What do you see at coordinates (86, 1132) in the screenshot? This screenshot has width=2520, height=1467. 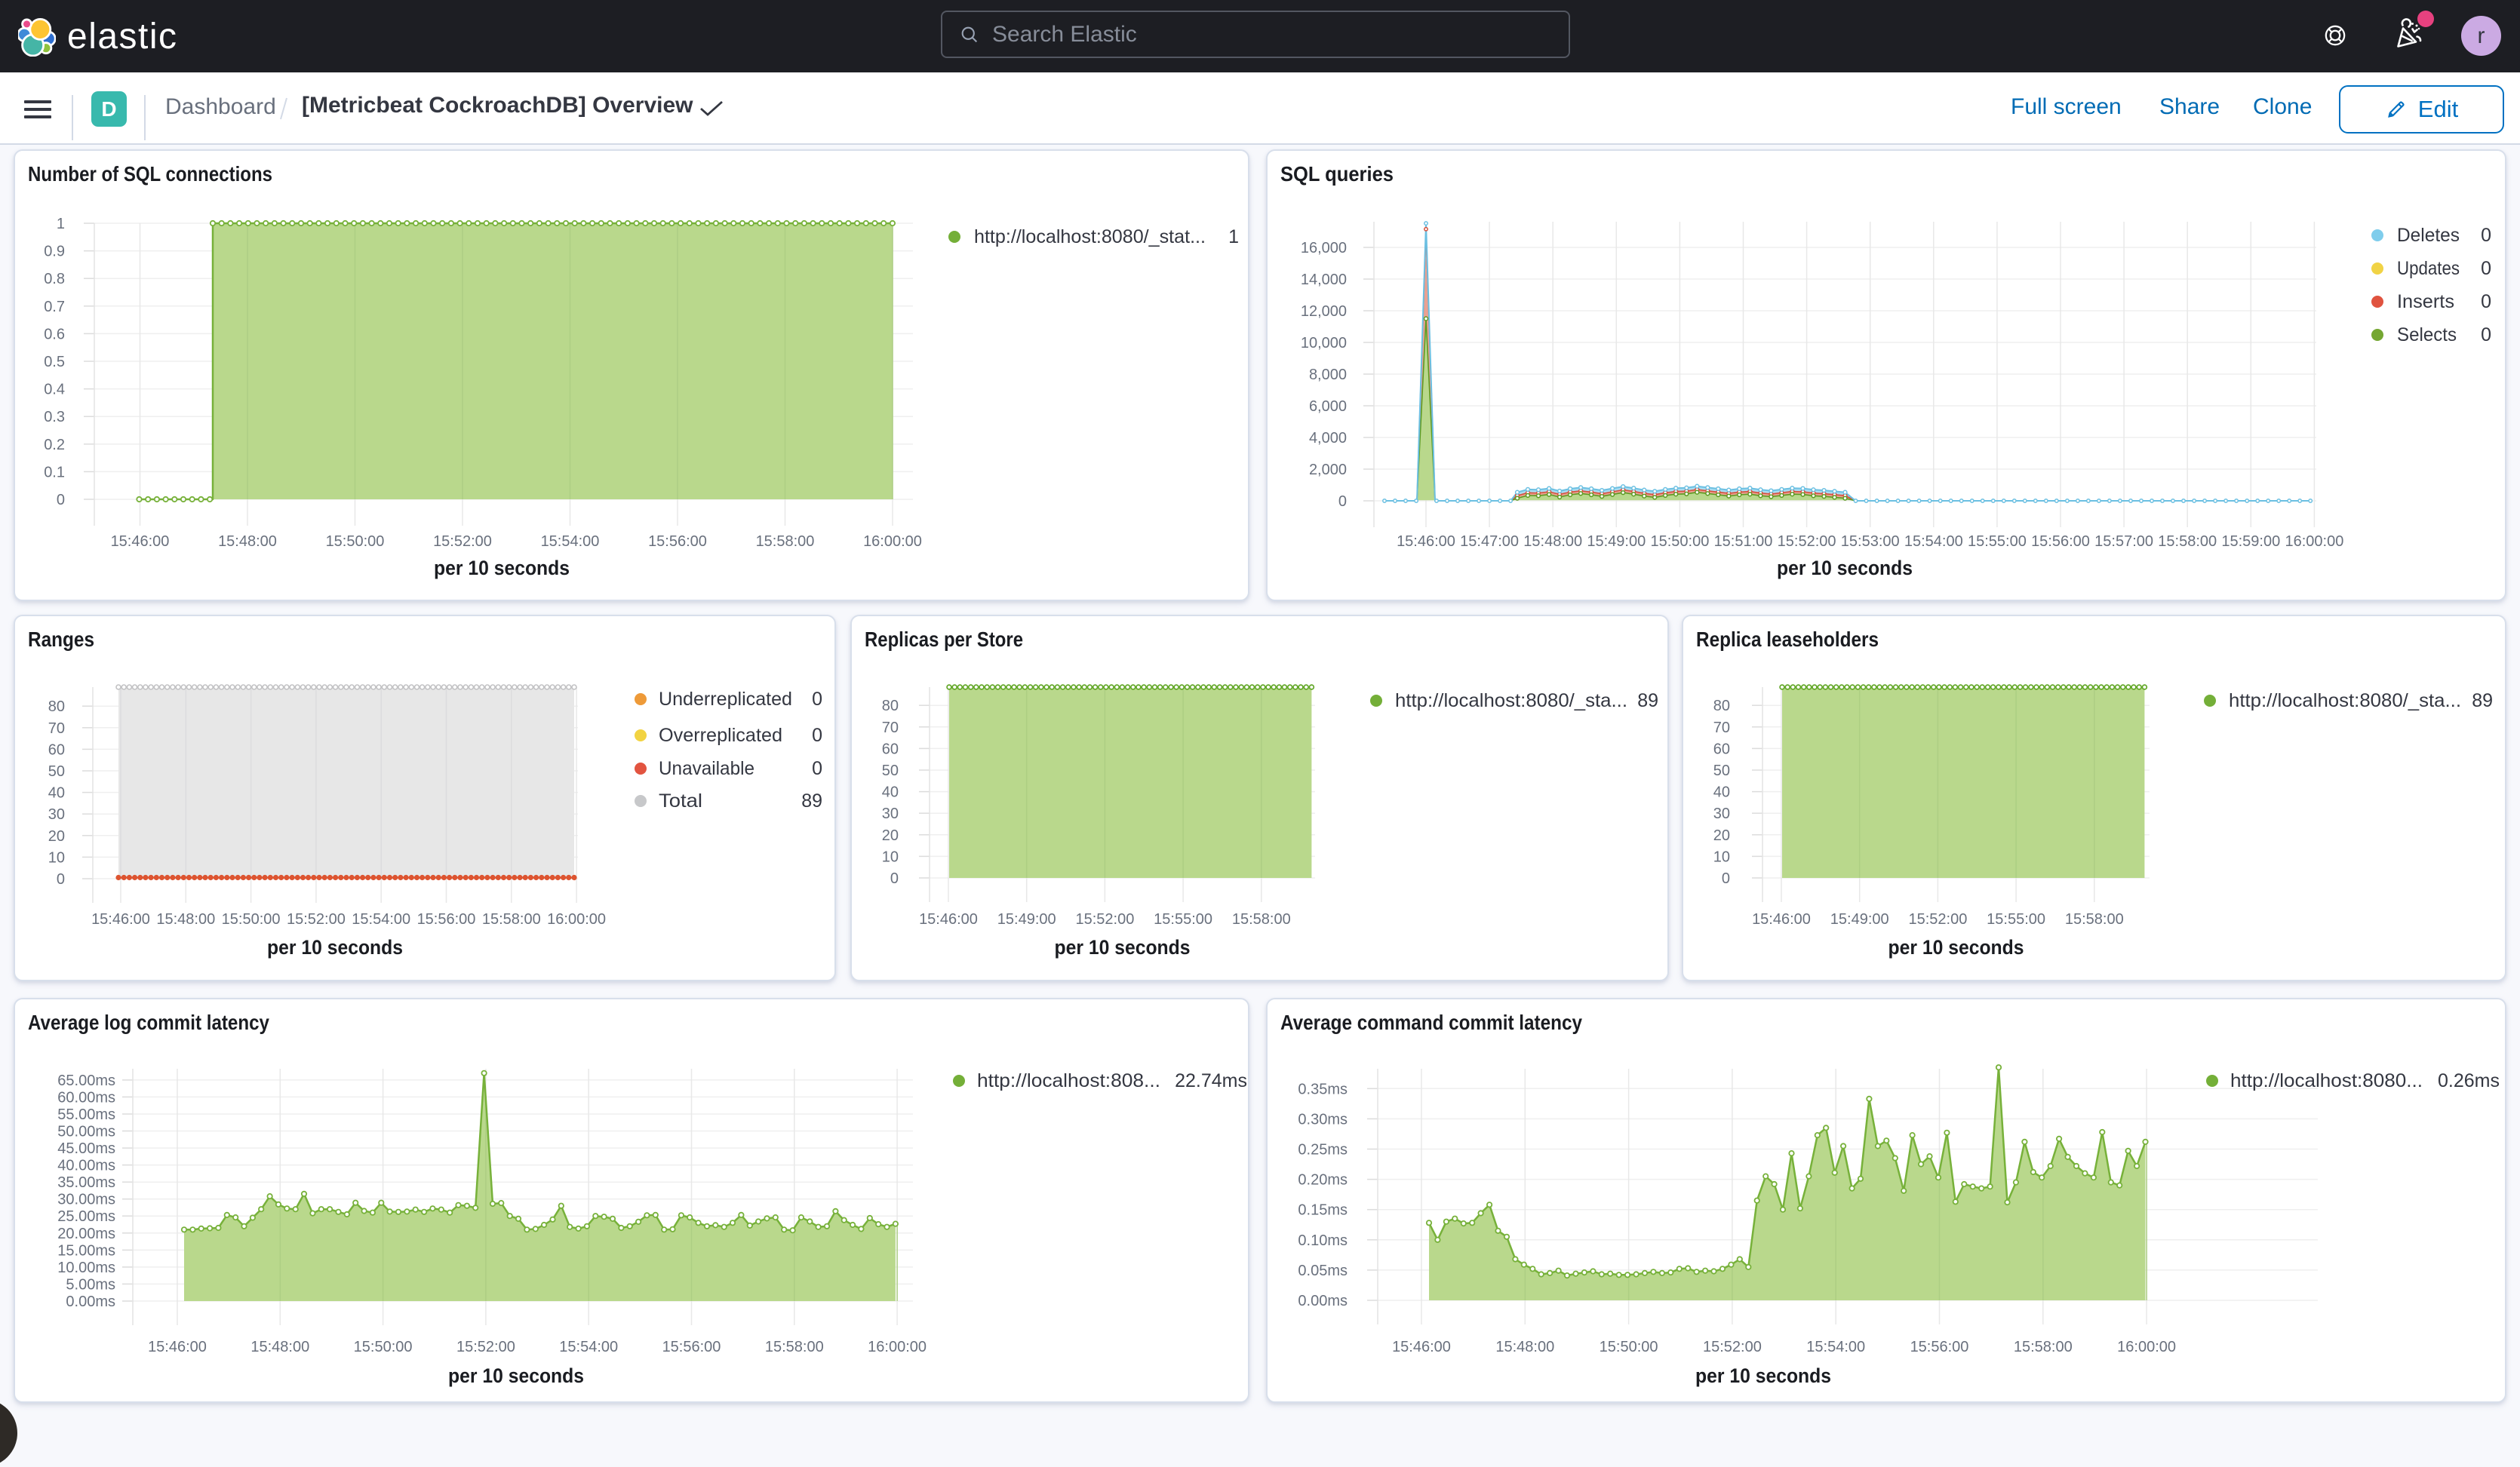 I see `svg-text: 50.00ms` at bounding box center [86, 1132].